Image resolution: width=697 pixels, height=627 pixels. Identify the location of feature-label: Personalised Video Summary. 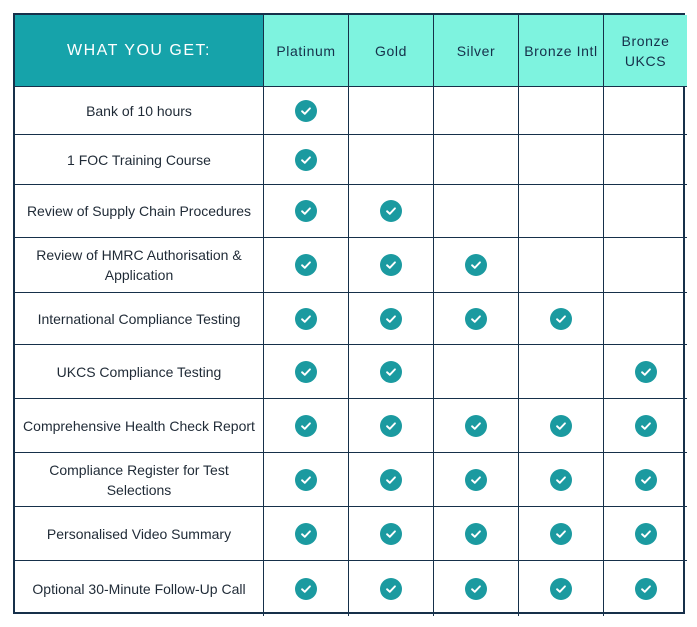
(139, 534).